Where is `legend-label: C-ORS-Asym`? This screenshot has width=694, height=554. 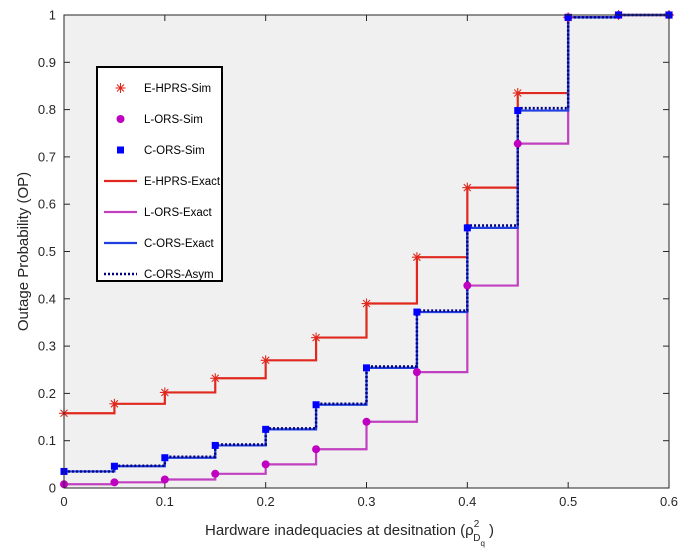
legend-label: C-ORS-Asym is located at coordinates (179, 275).